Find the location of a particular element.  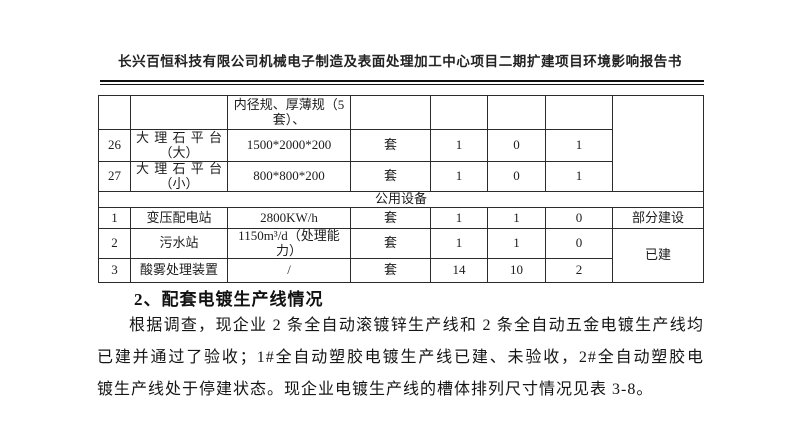

cell-name: 污水站 is located at coordinates (179, 244).